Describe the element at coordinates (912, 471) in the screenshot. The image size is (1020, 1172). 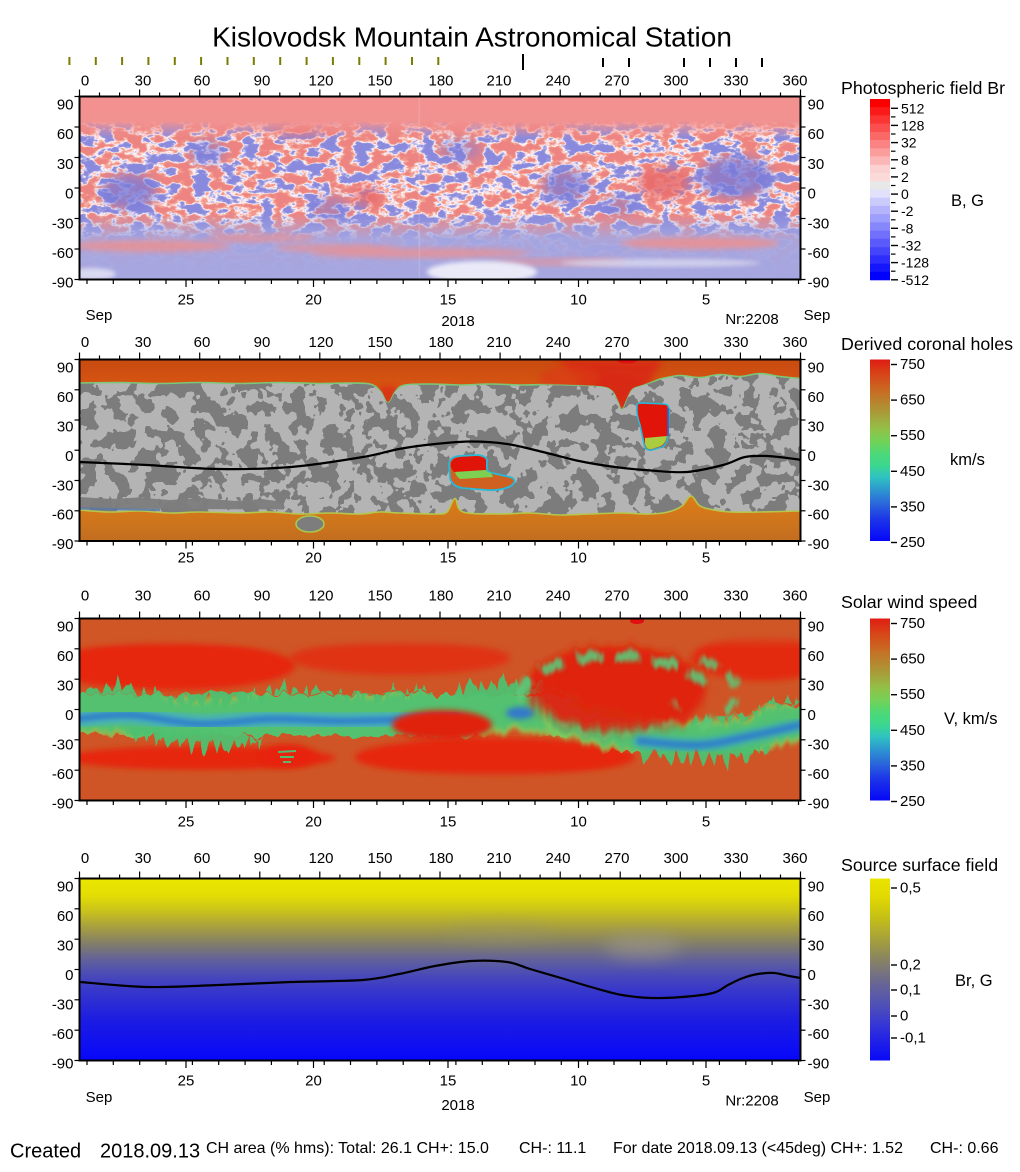
I see `svg-text: 450` at that location.